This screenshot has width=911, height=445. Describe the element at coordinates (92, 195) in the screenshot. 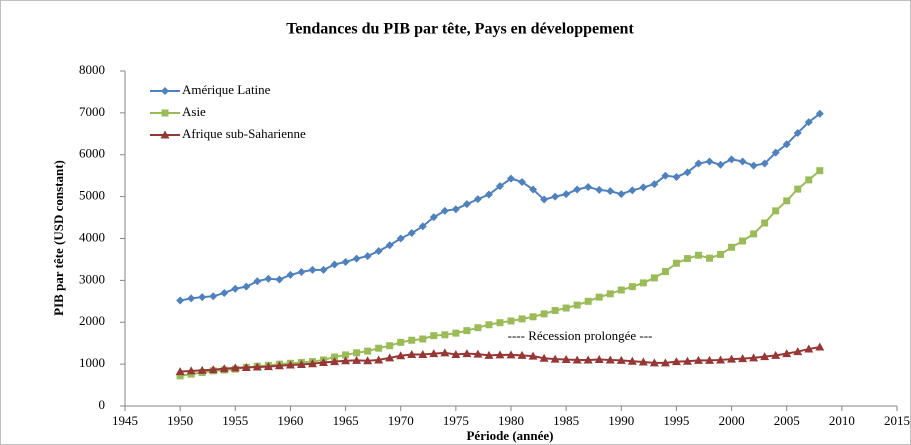

I see `y-tick-label: 5000` at that location.